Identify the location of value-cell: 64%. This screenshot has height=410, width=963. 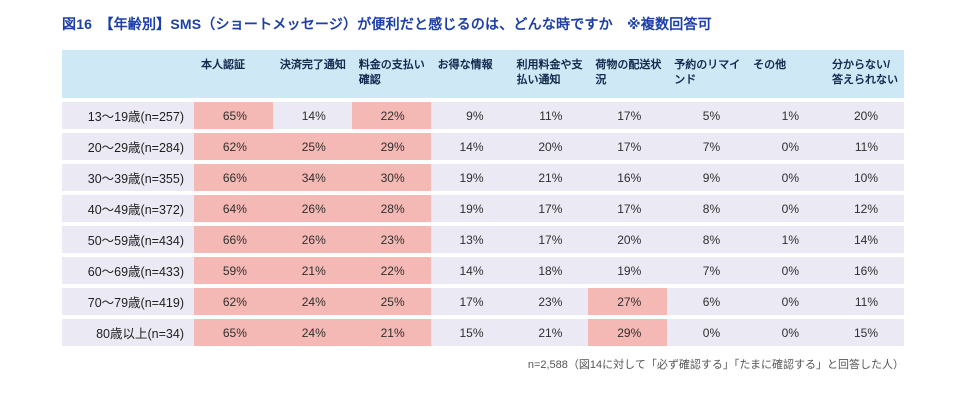
(233, 208).